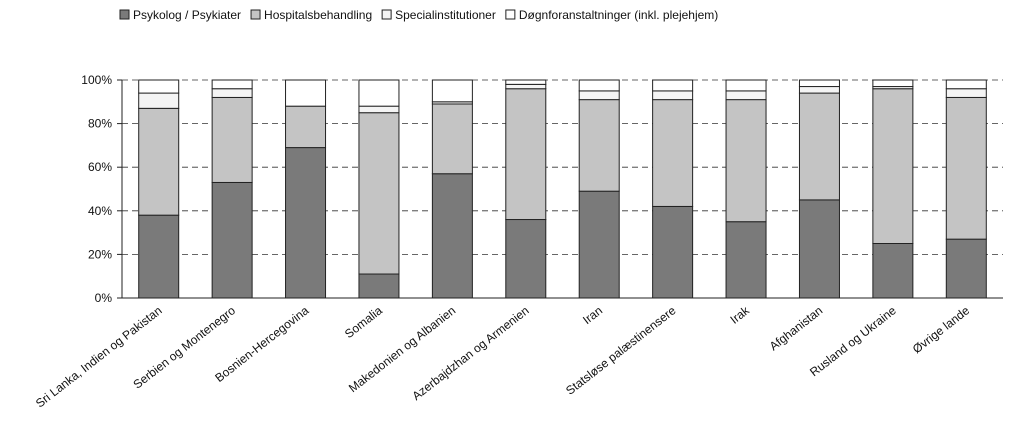 This screenshot has height=445, width=1009. What do you see at coordinates (739, 315) in the screenshot?
I see `x-tick-label: Irak` at bounding box center [739, 315].